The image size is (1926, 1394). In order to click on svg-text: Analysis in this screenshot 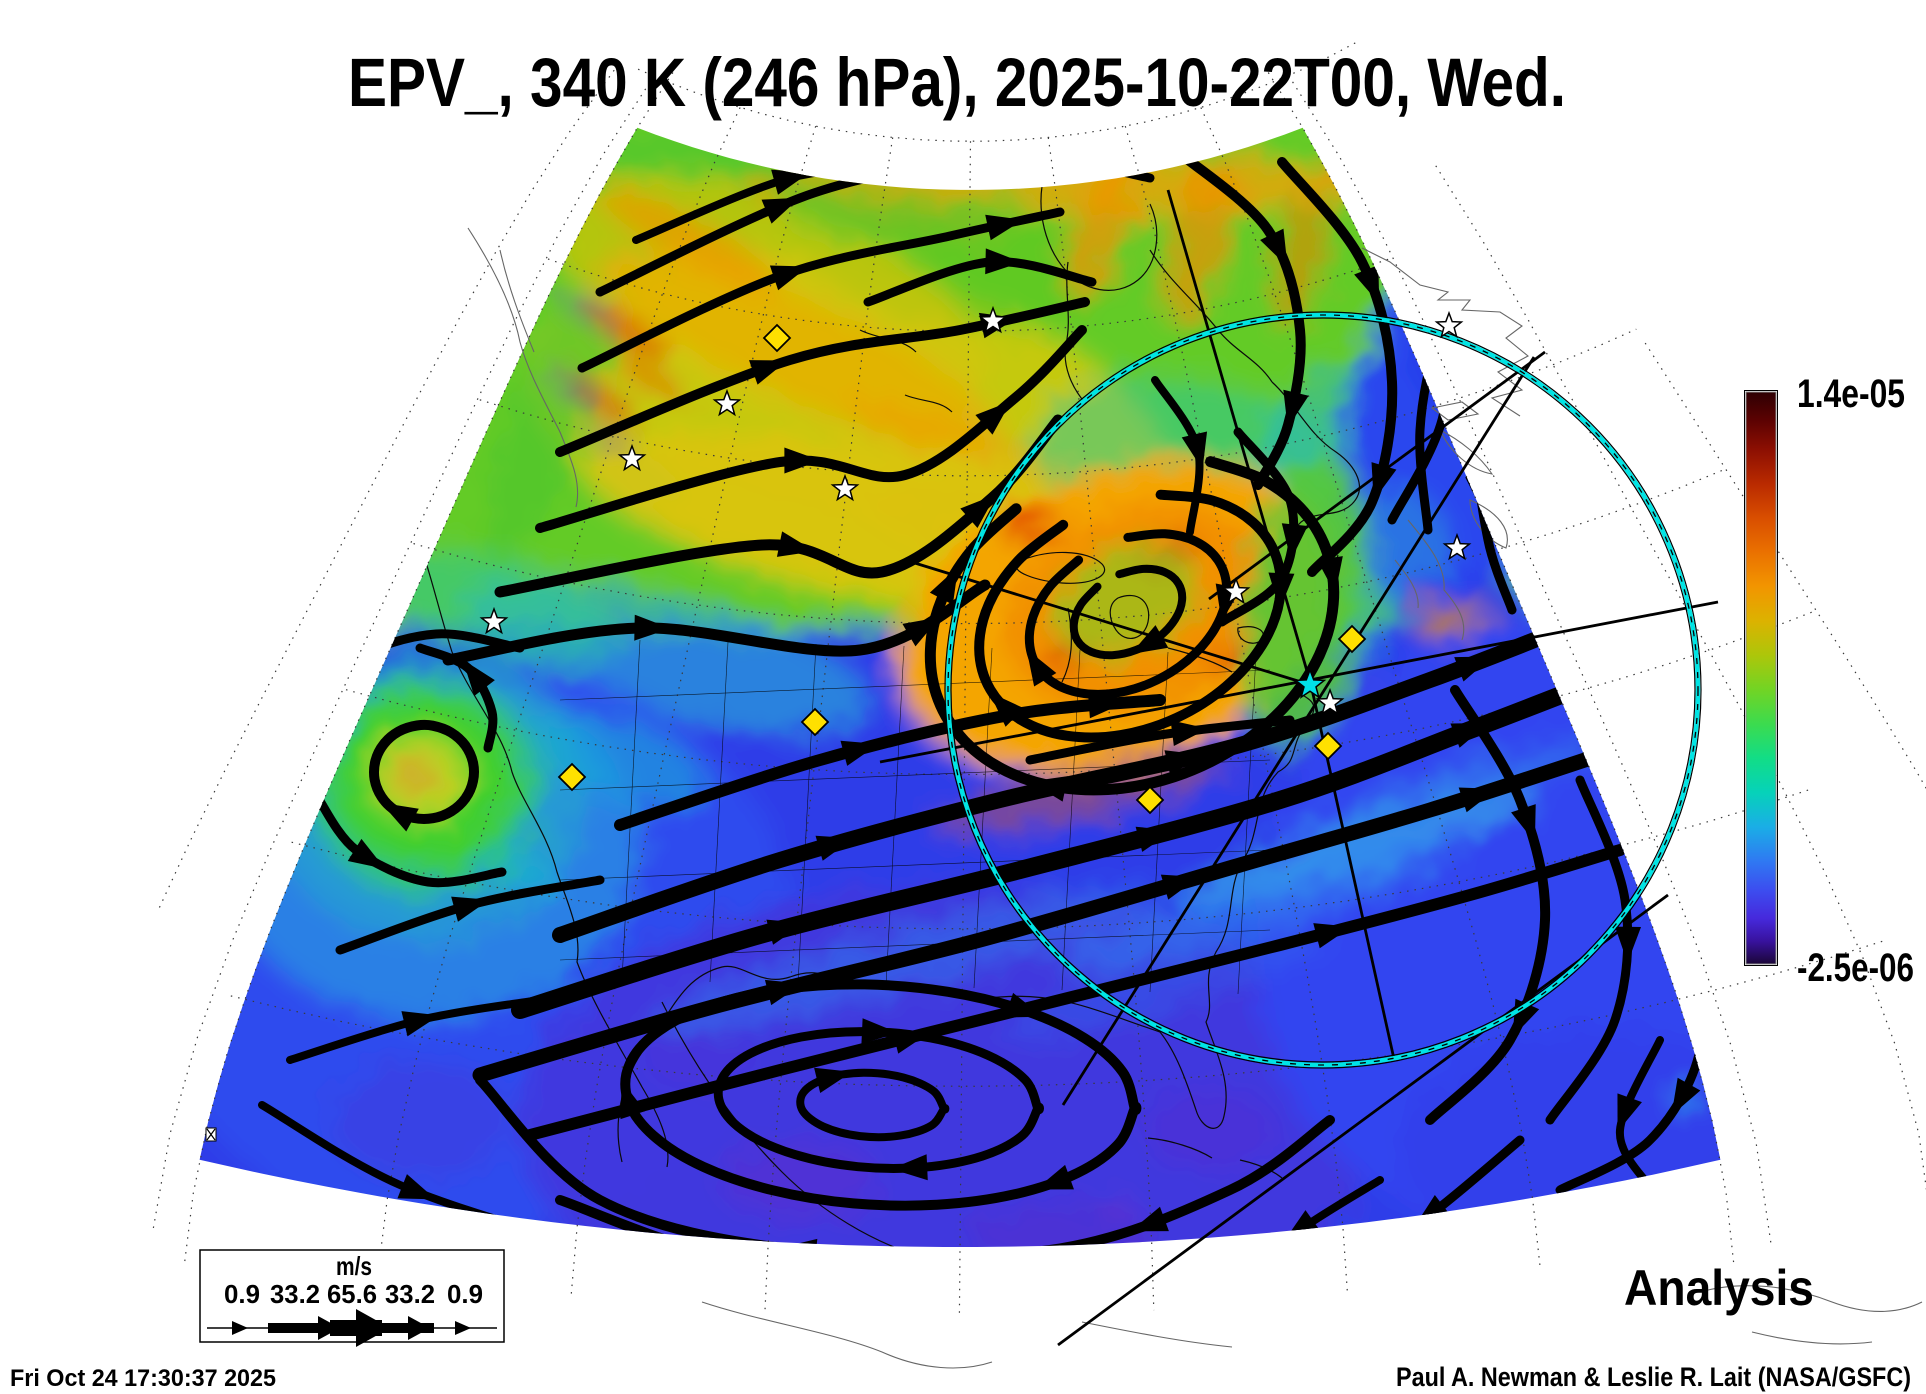, I will do `click(1719, 1288)`.